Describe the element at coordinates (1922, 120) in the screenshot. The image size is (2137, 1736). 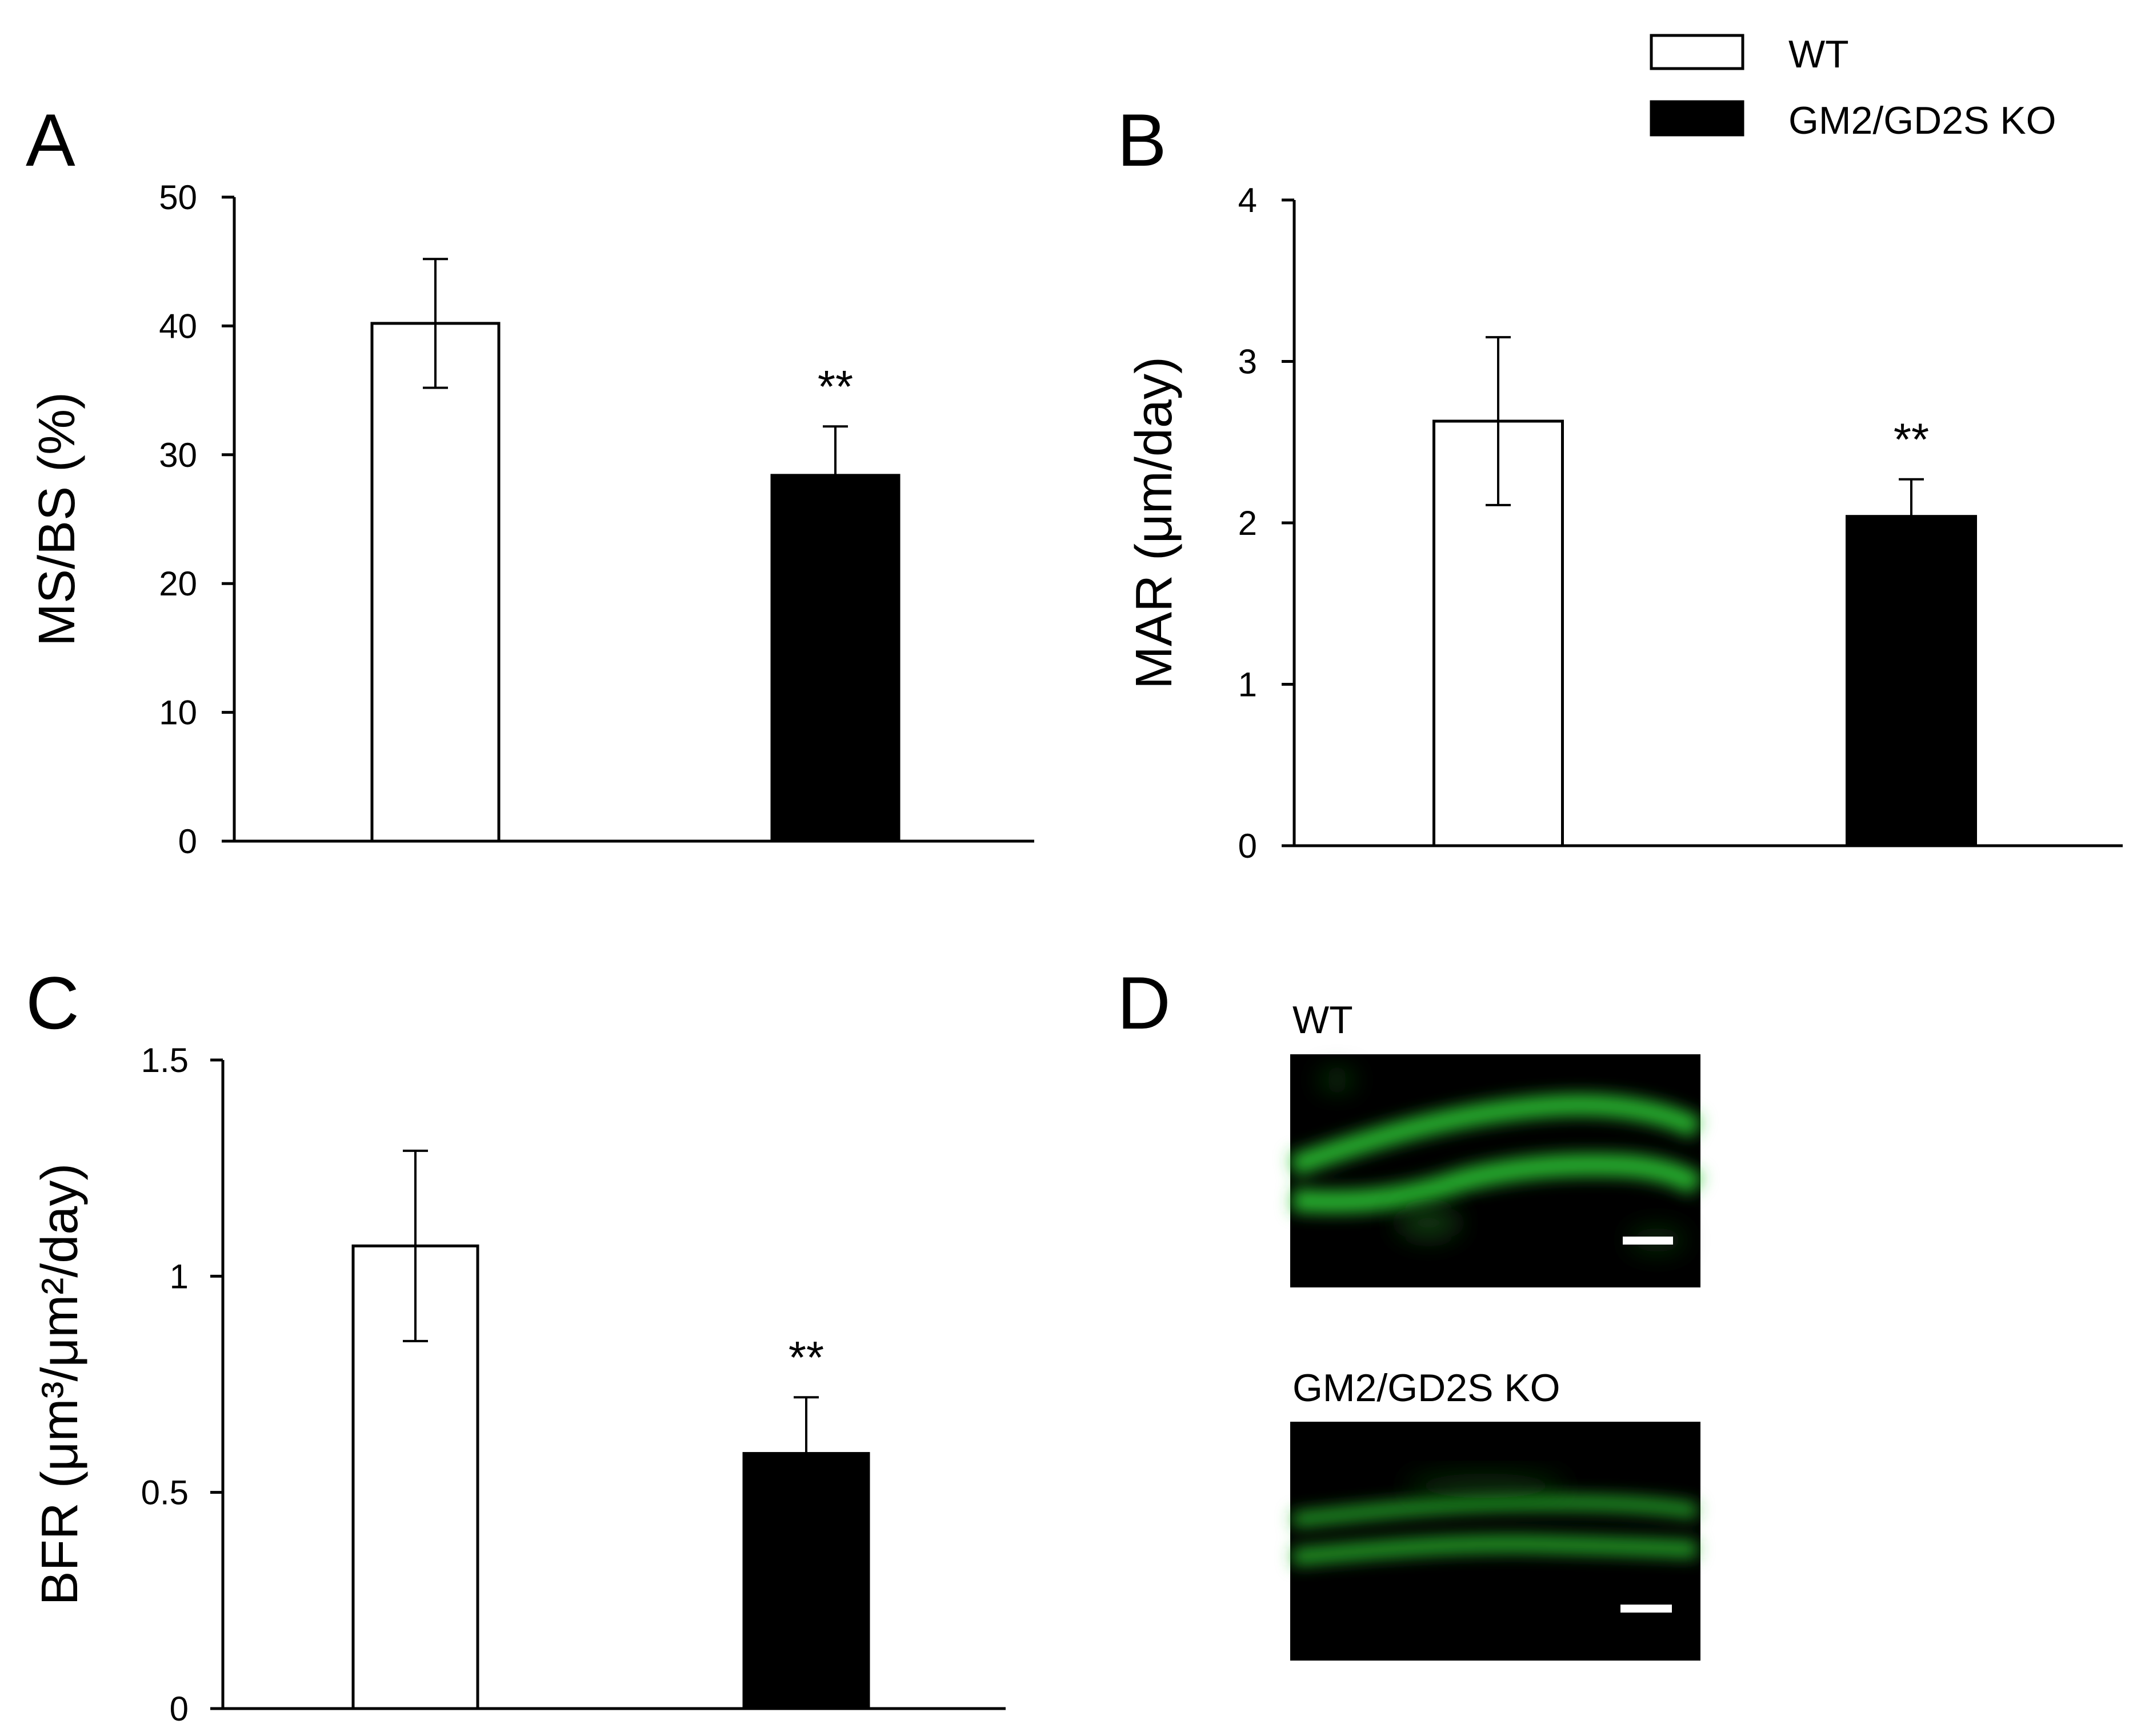
I see `legend-label-ko: GM2/GD2S KO` at that location.